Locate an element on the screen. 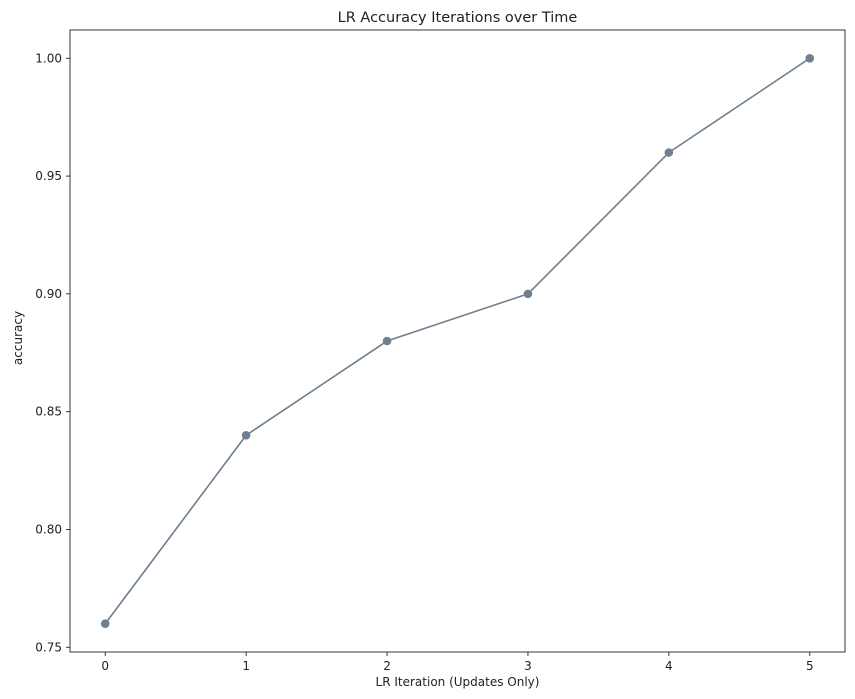 This screenshot has width=855, height=699. x-tick-label: 1 is located at coordinates (246, 666).